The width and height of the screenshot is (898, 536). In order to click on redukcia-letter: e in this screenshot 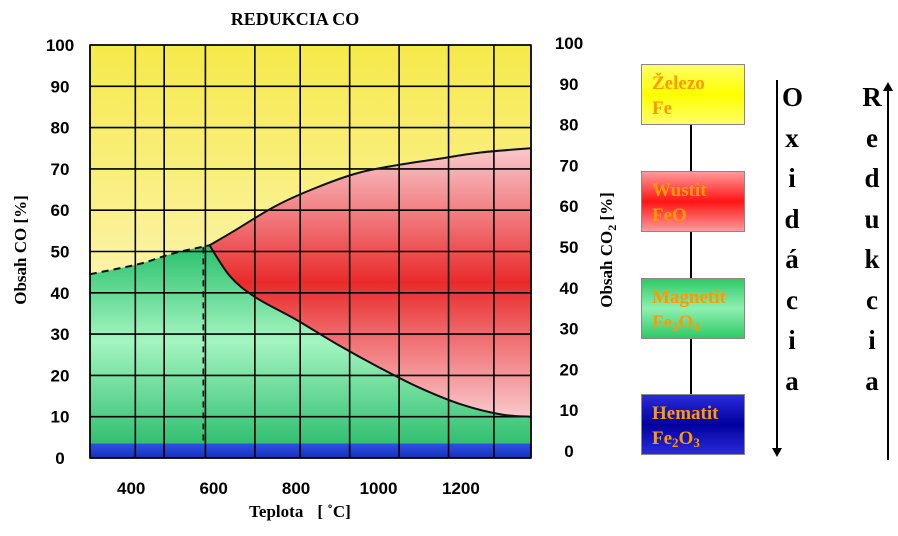, I will do `click(872, 137)`.